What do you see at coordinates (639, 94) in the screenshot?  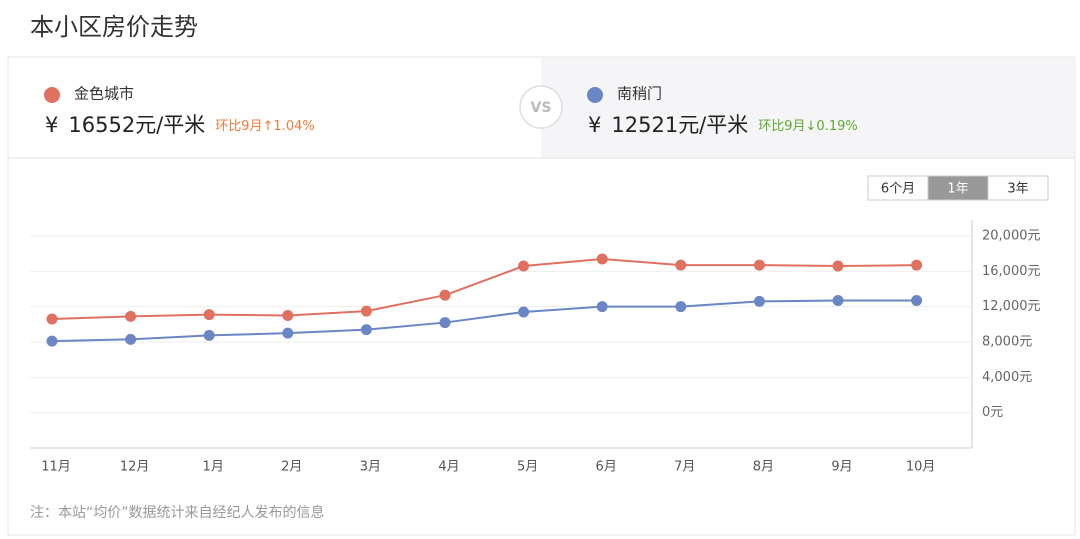 I see `series-name: 南稍门` at bounding box center [639, 94].